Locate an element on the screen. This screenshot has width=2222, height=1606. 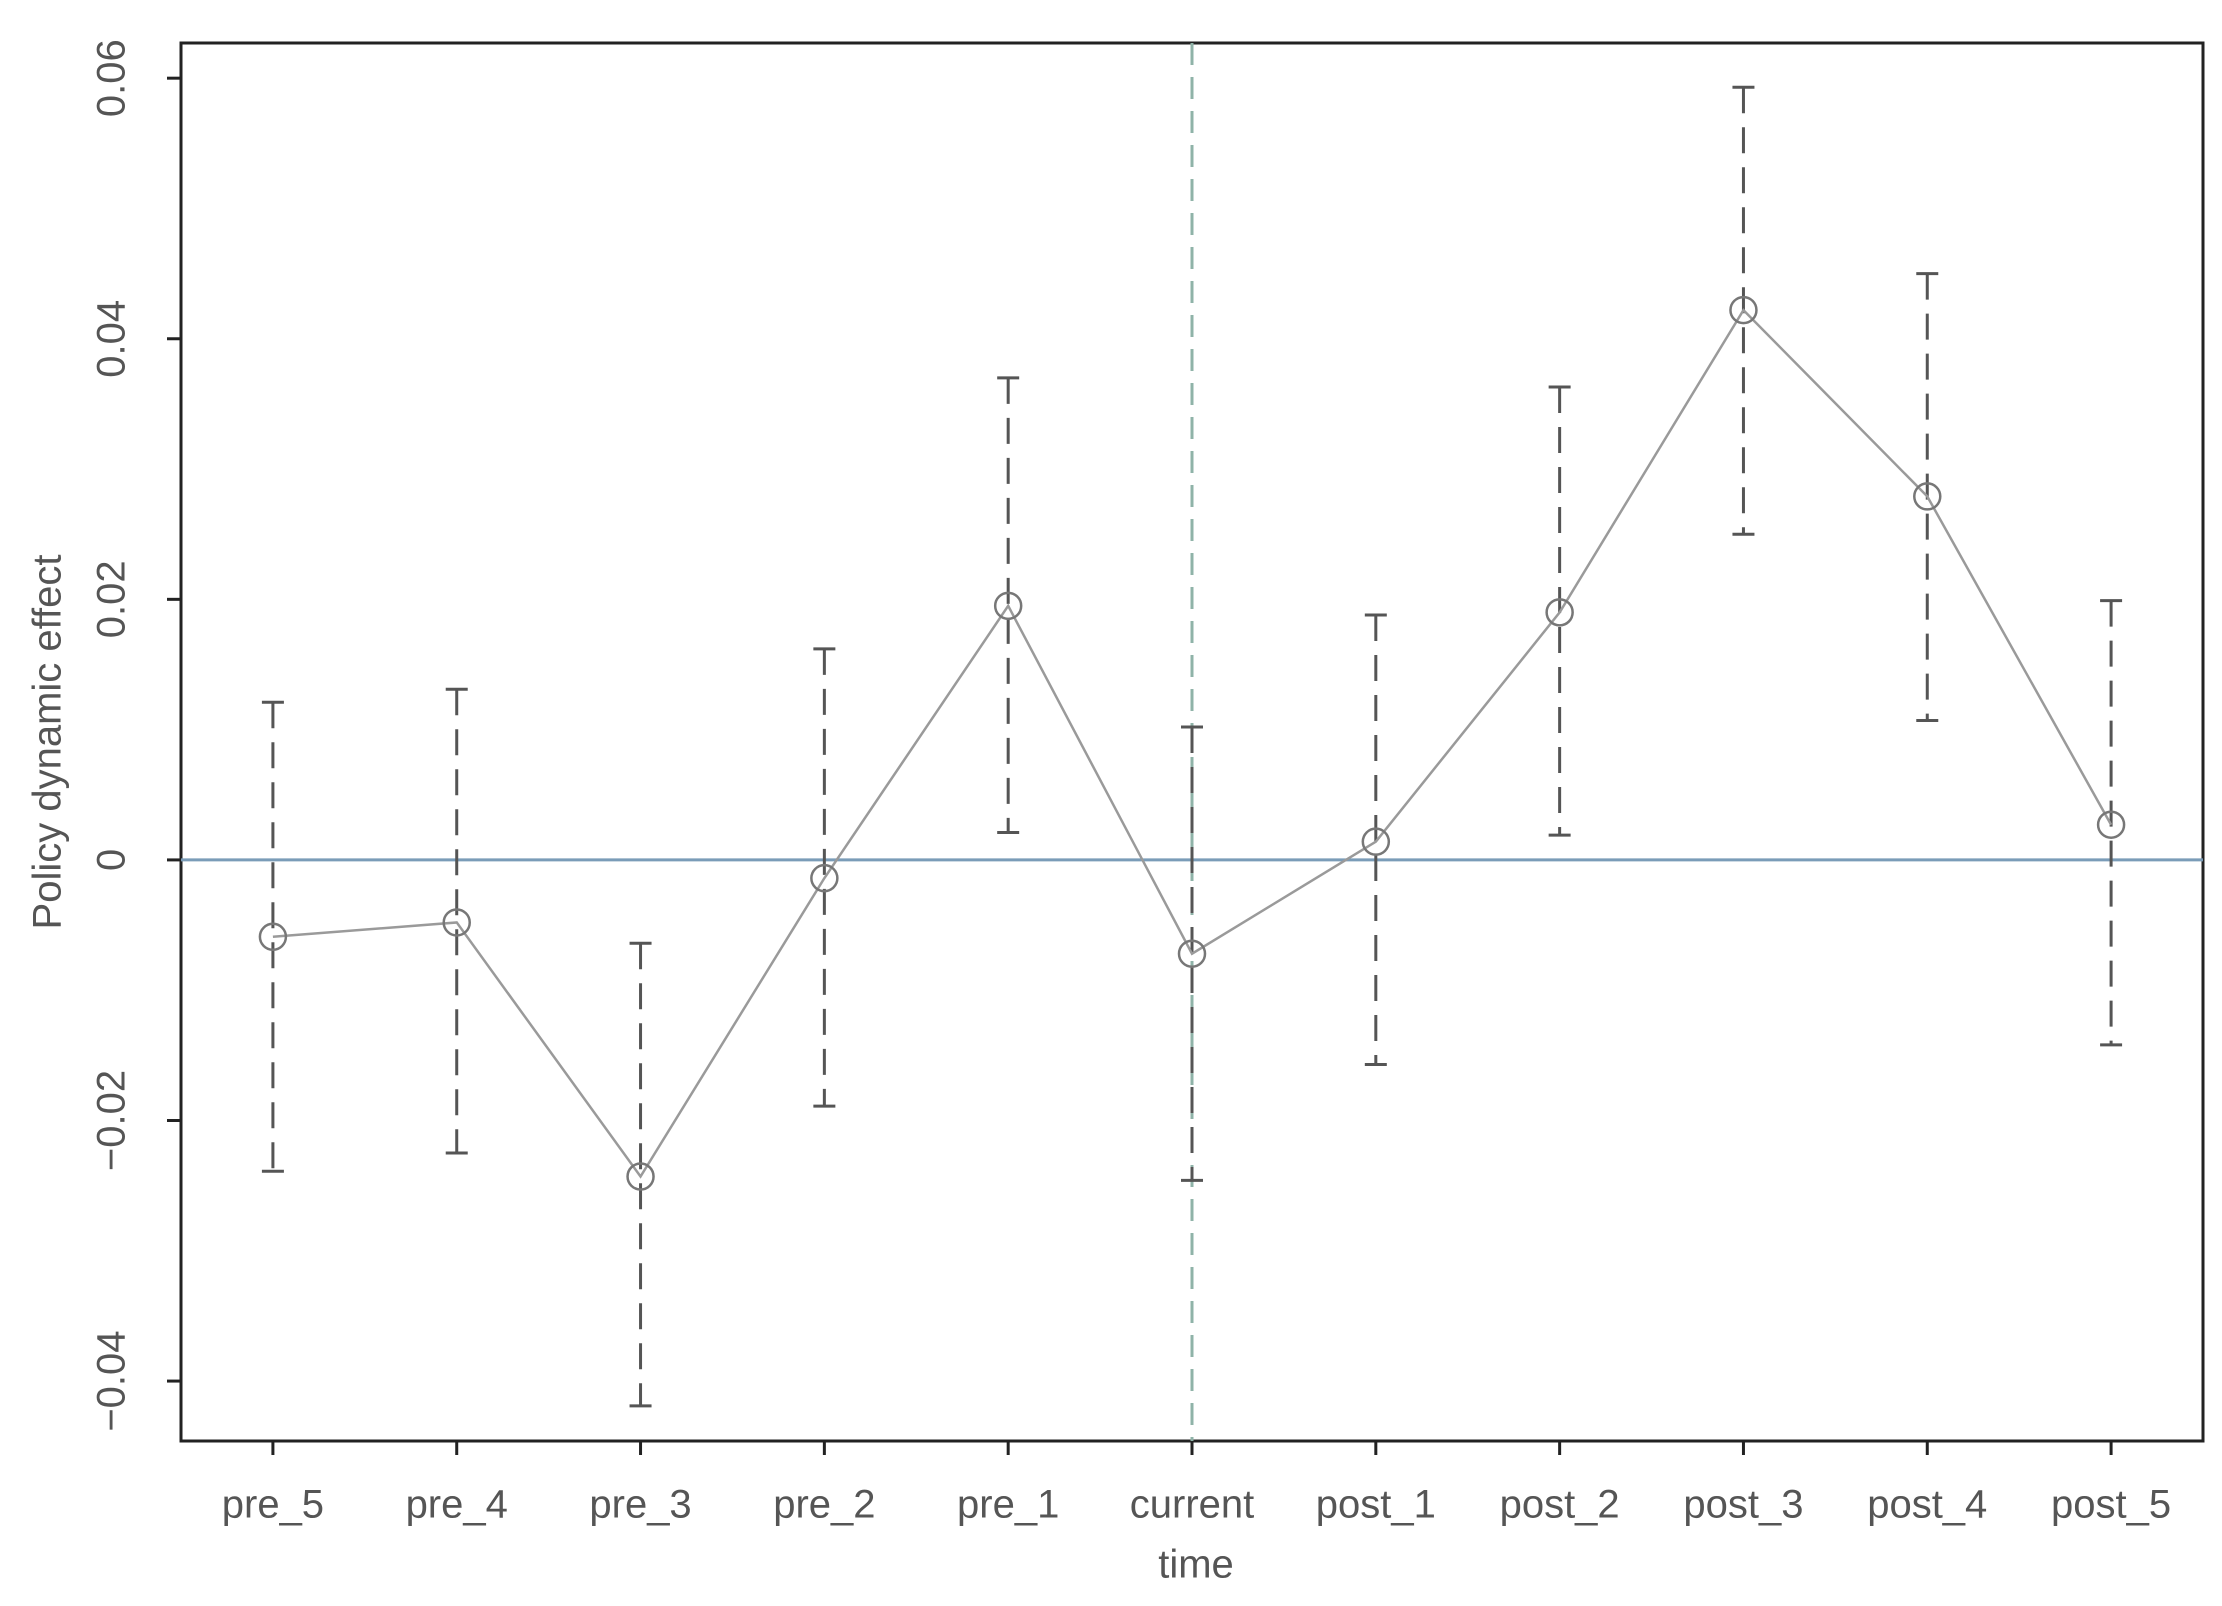
y-tick-label: 0.04 is located at coordinates (112, 339).